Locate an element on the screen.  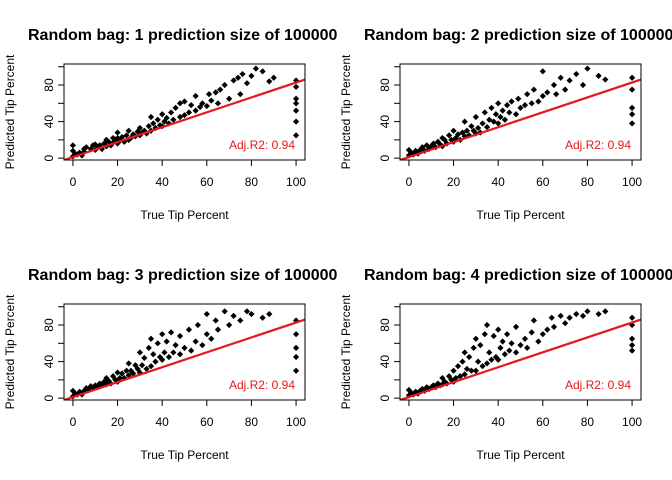
scatter-points is located at coordinates (184, 354).